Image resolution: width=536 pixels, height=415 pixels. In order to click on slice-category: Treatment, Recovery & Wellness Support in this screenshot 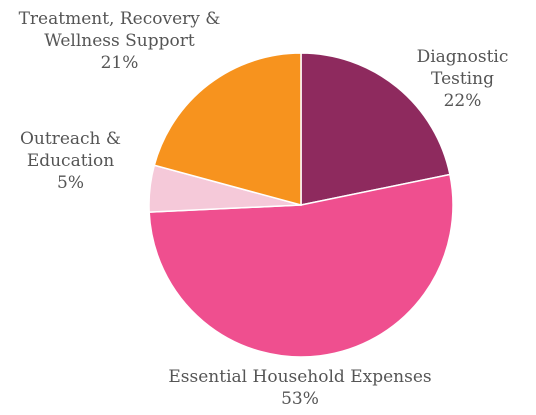, I will do `click(119, 30)`.